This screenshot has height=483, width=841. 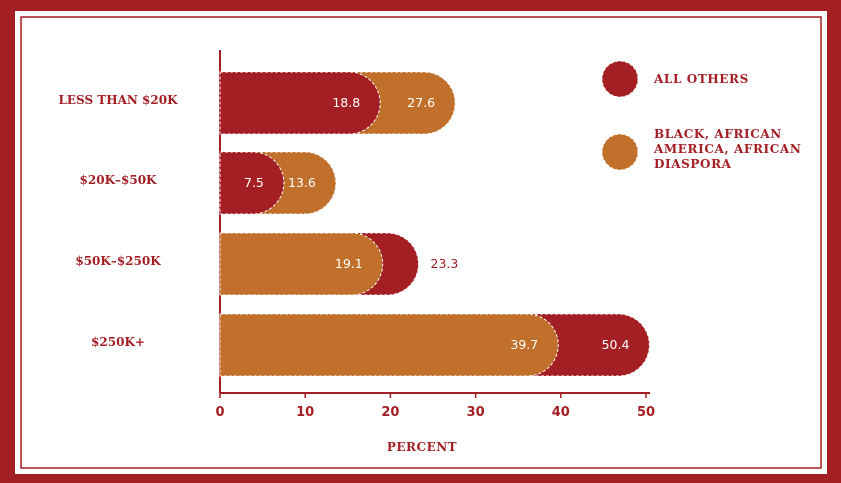 What do you see at coordinates (620, 152) in the screenshot?
I see `legend-swatch-black-african-diaspora` at bounding box center [620, 152].